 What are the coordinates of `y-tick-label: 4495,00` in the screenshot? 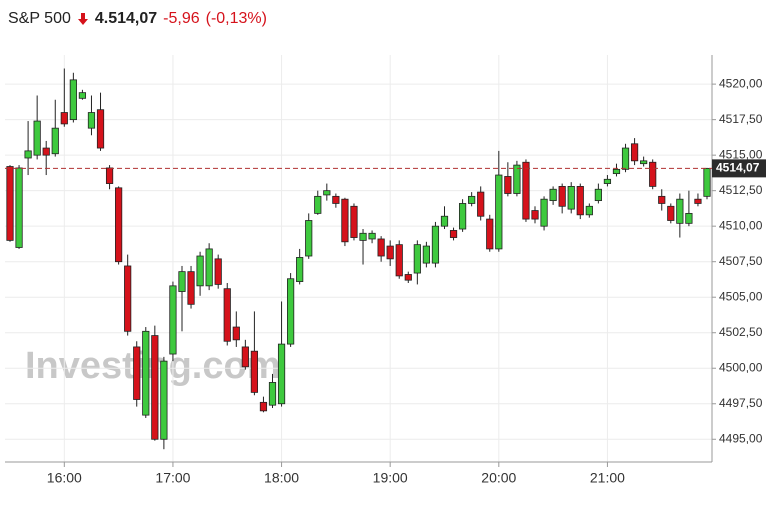 It's located at (741, 438).